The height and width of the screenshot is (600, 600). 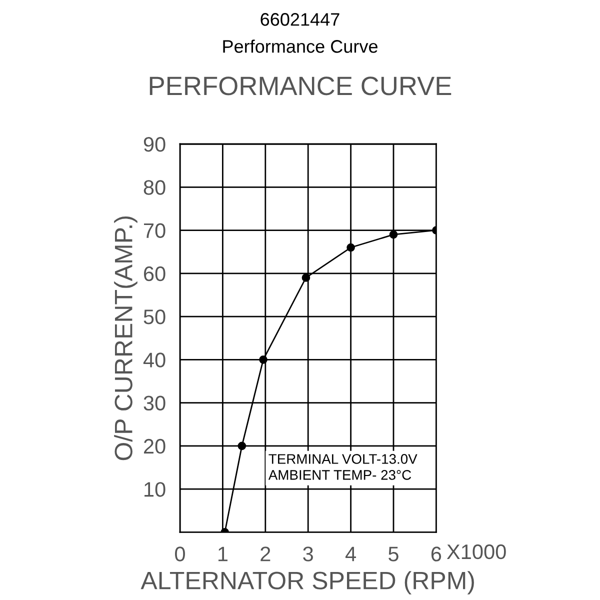 What do you see at coordinates (265, 554) in the screenshot?
I see `x-tick-label: 2` at bounding box center [265, 554].